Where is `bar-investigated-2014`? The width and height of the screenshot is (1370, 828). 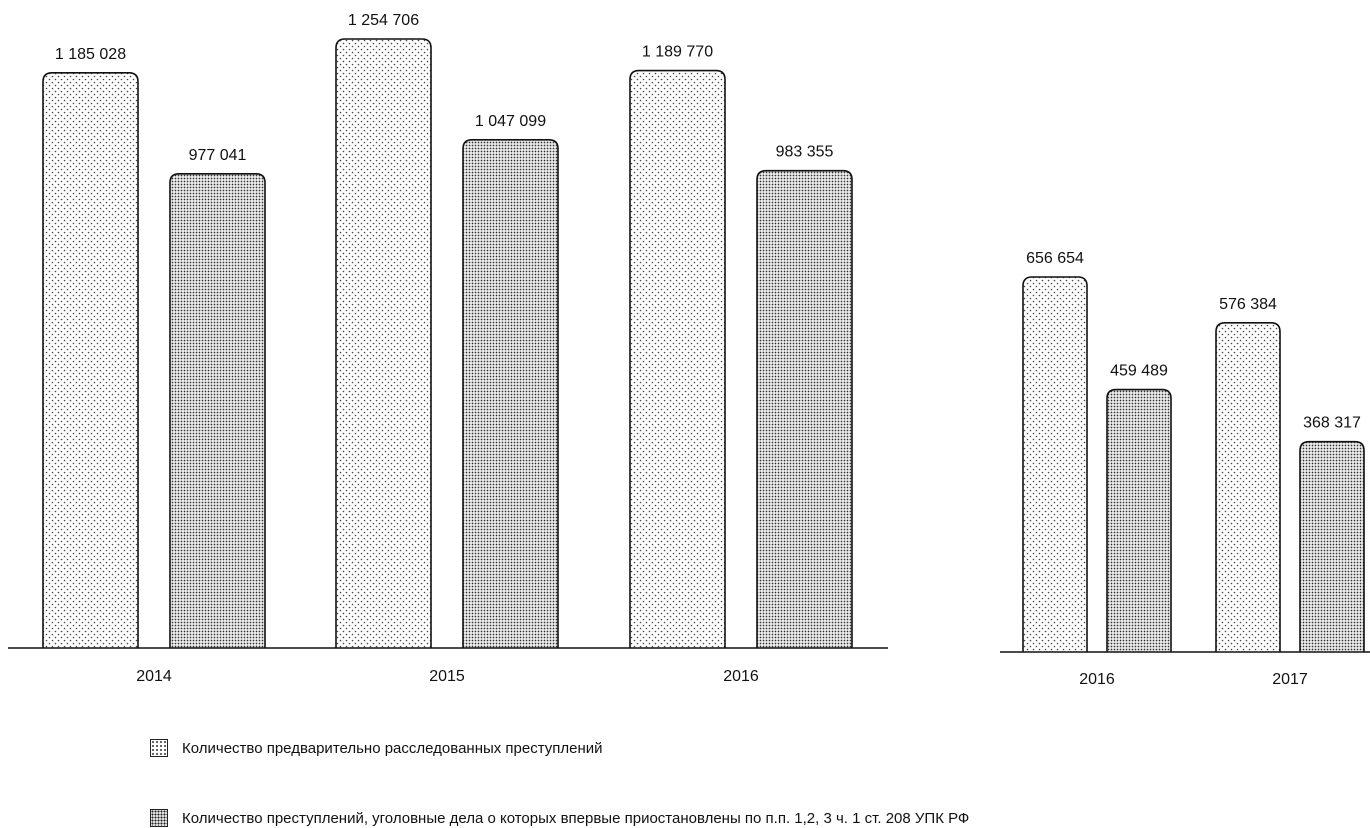
bar-investigated-2014 is located at coordinates (90, 360).